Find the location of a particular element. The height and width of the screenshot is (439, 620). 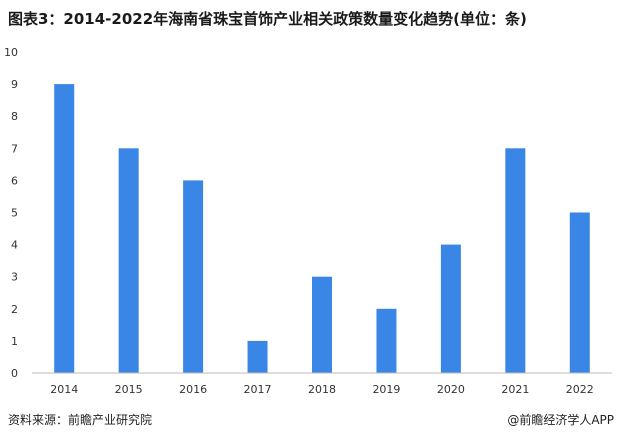

y-tick-label: 4 is located at coordinates (14, 245).